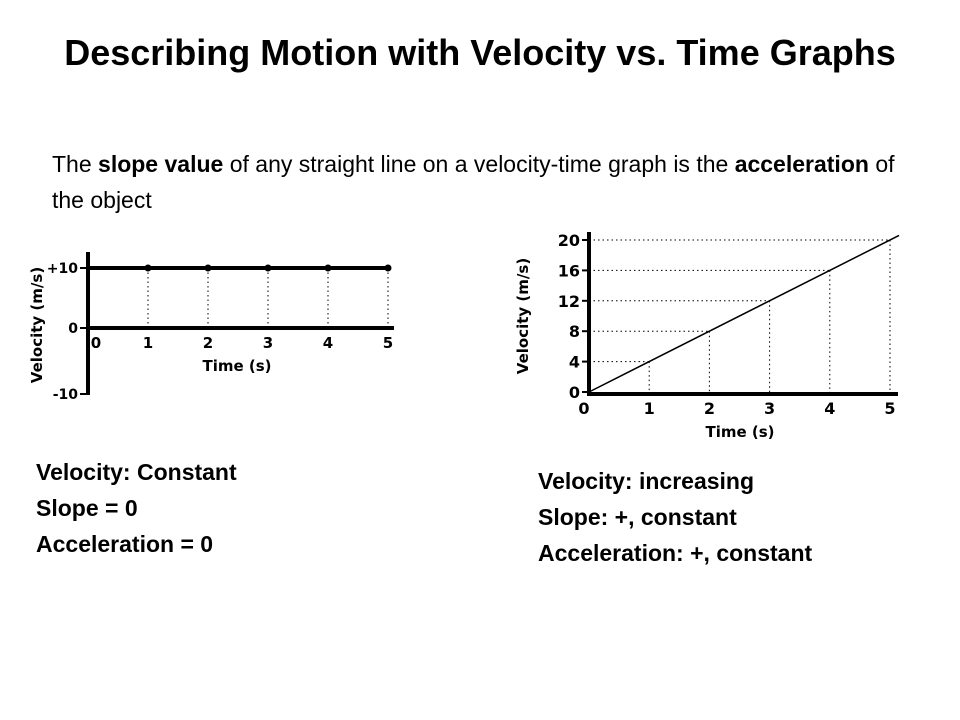 Image resolution: width=960 pixels, height=720 pixels. What do you see at coordinates (569, 270) in the screenshot?
I see `y-tick-label: 16` at bounding box center [569, 270].